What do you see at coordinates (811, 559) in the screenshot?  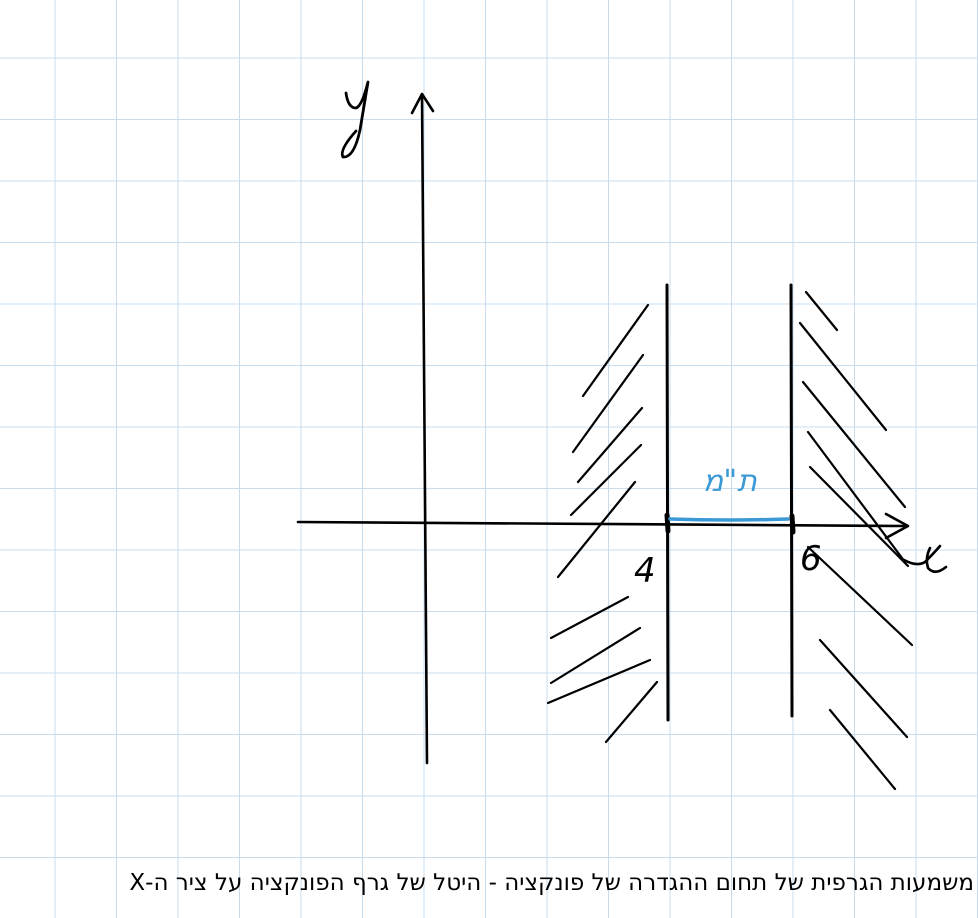 I see `tick-label-6: 6` at bounding box center [811, 559].